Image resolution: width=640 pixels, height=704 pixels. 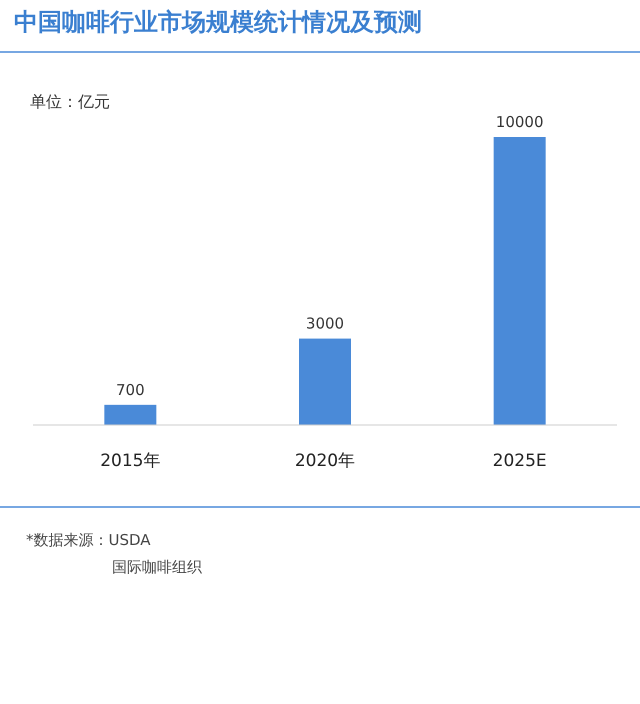 What do you see at coordinates (218, 22) in the screenshot?
I see `title: 中国咖啡行业市场规模统计情况及预测` at bounding box center [218, 22].